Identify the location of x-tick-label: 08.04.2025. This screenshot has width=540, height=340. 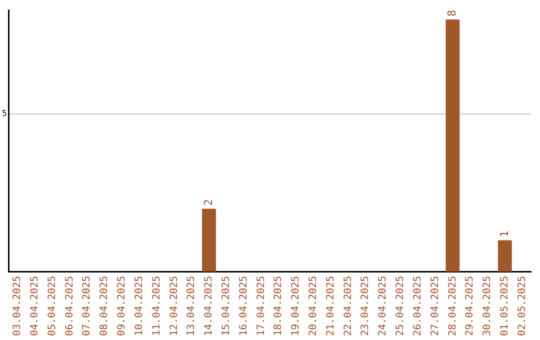
(104, 306).